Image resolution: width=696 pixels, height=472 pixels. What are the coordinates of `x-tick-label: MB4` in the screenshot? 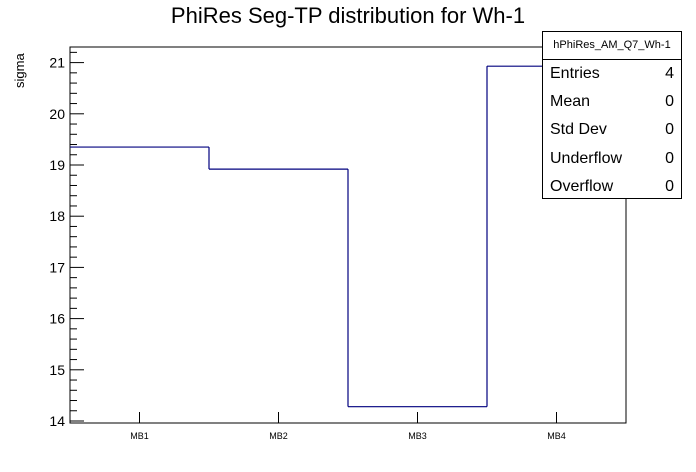 It's located at (556, 436).